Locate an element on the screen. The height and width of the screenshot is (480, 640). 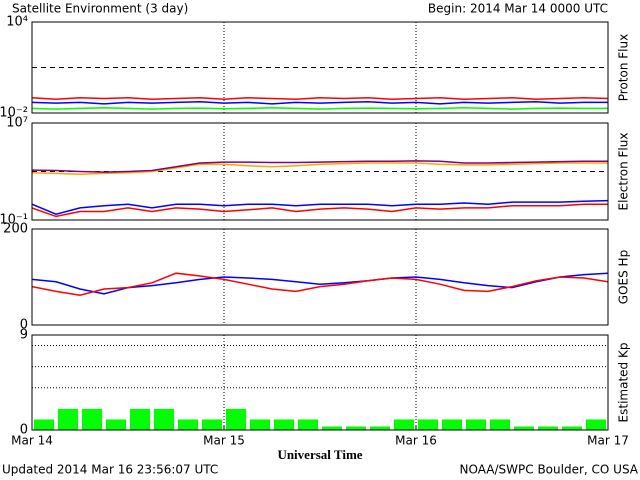
y-axis-label: Electron Flux is located at coordinates (624, 172).